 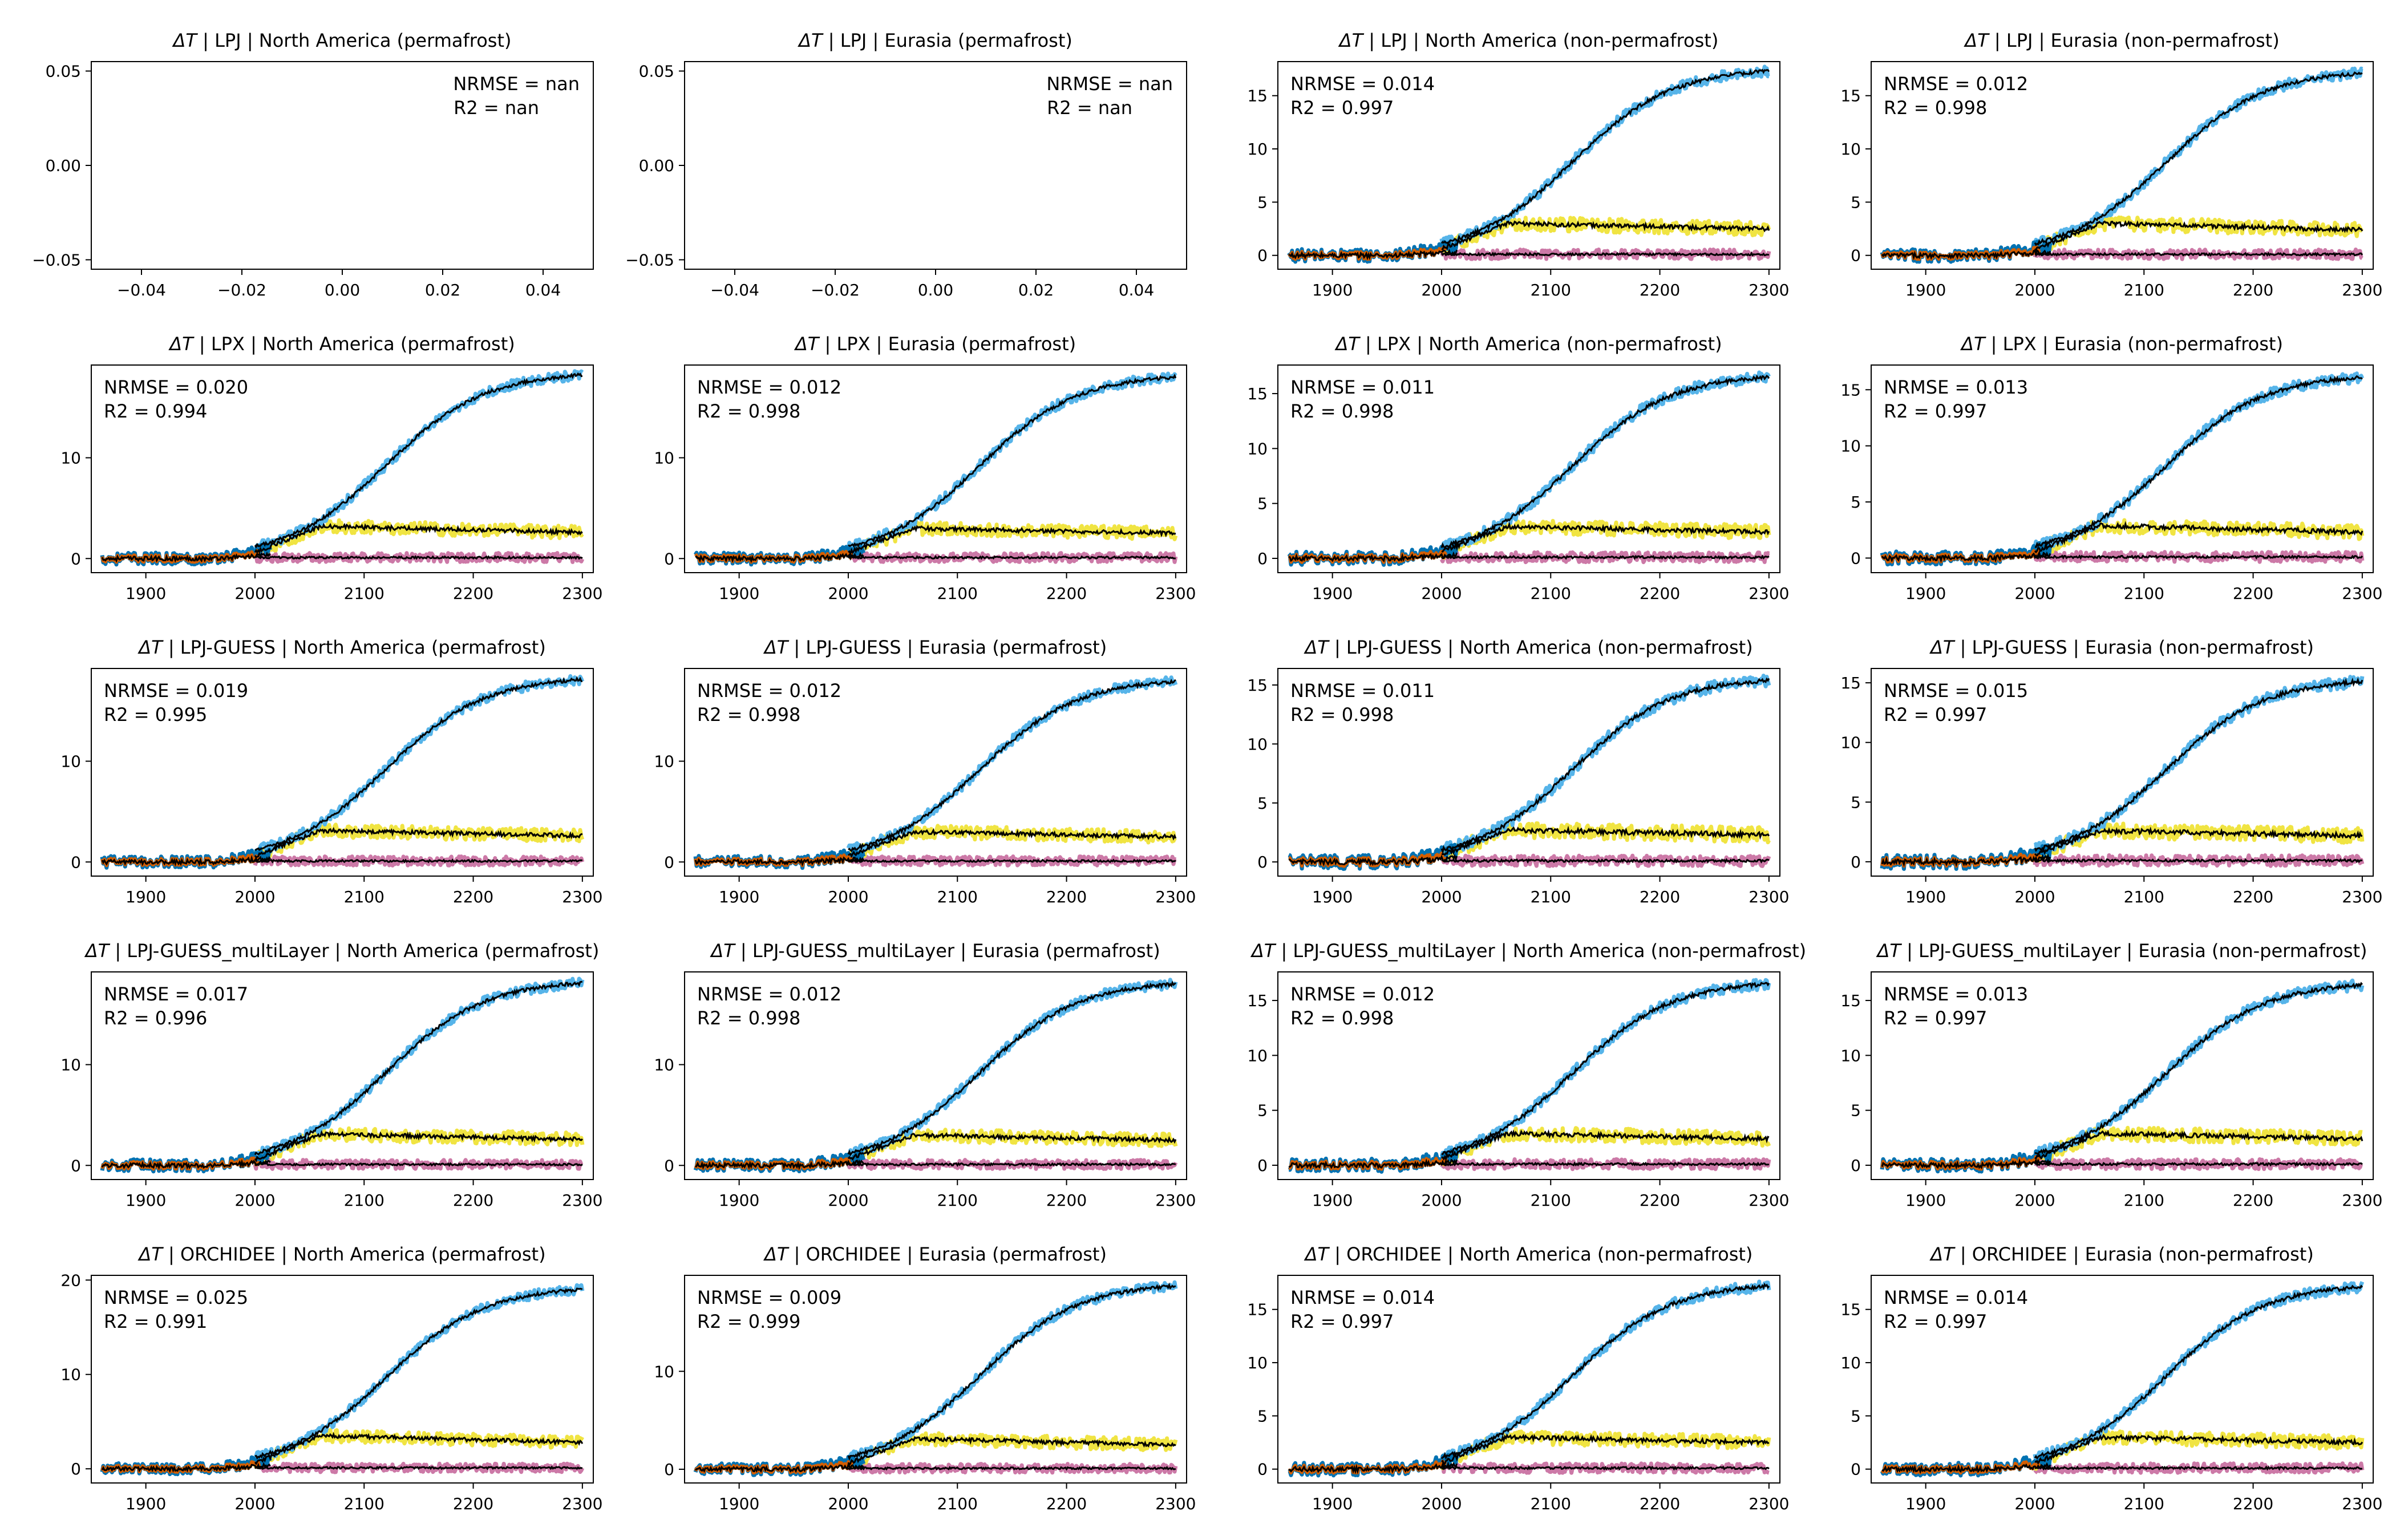 What do you see at coordinates (947, 648) in the screenshot?
I see `title-text: | LPJ-GUESS | Eurasia (permafrost)` at bounding box center [947, 648].